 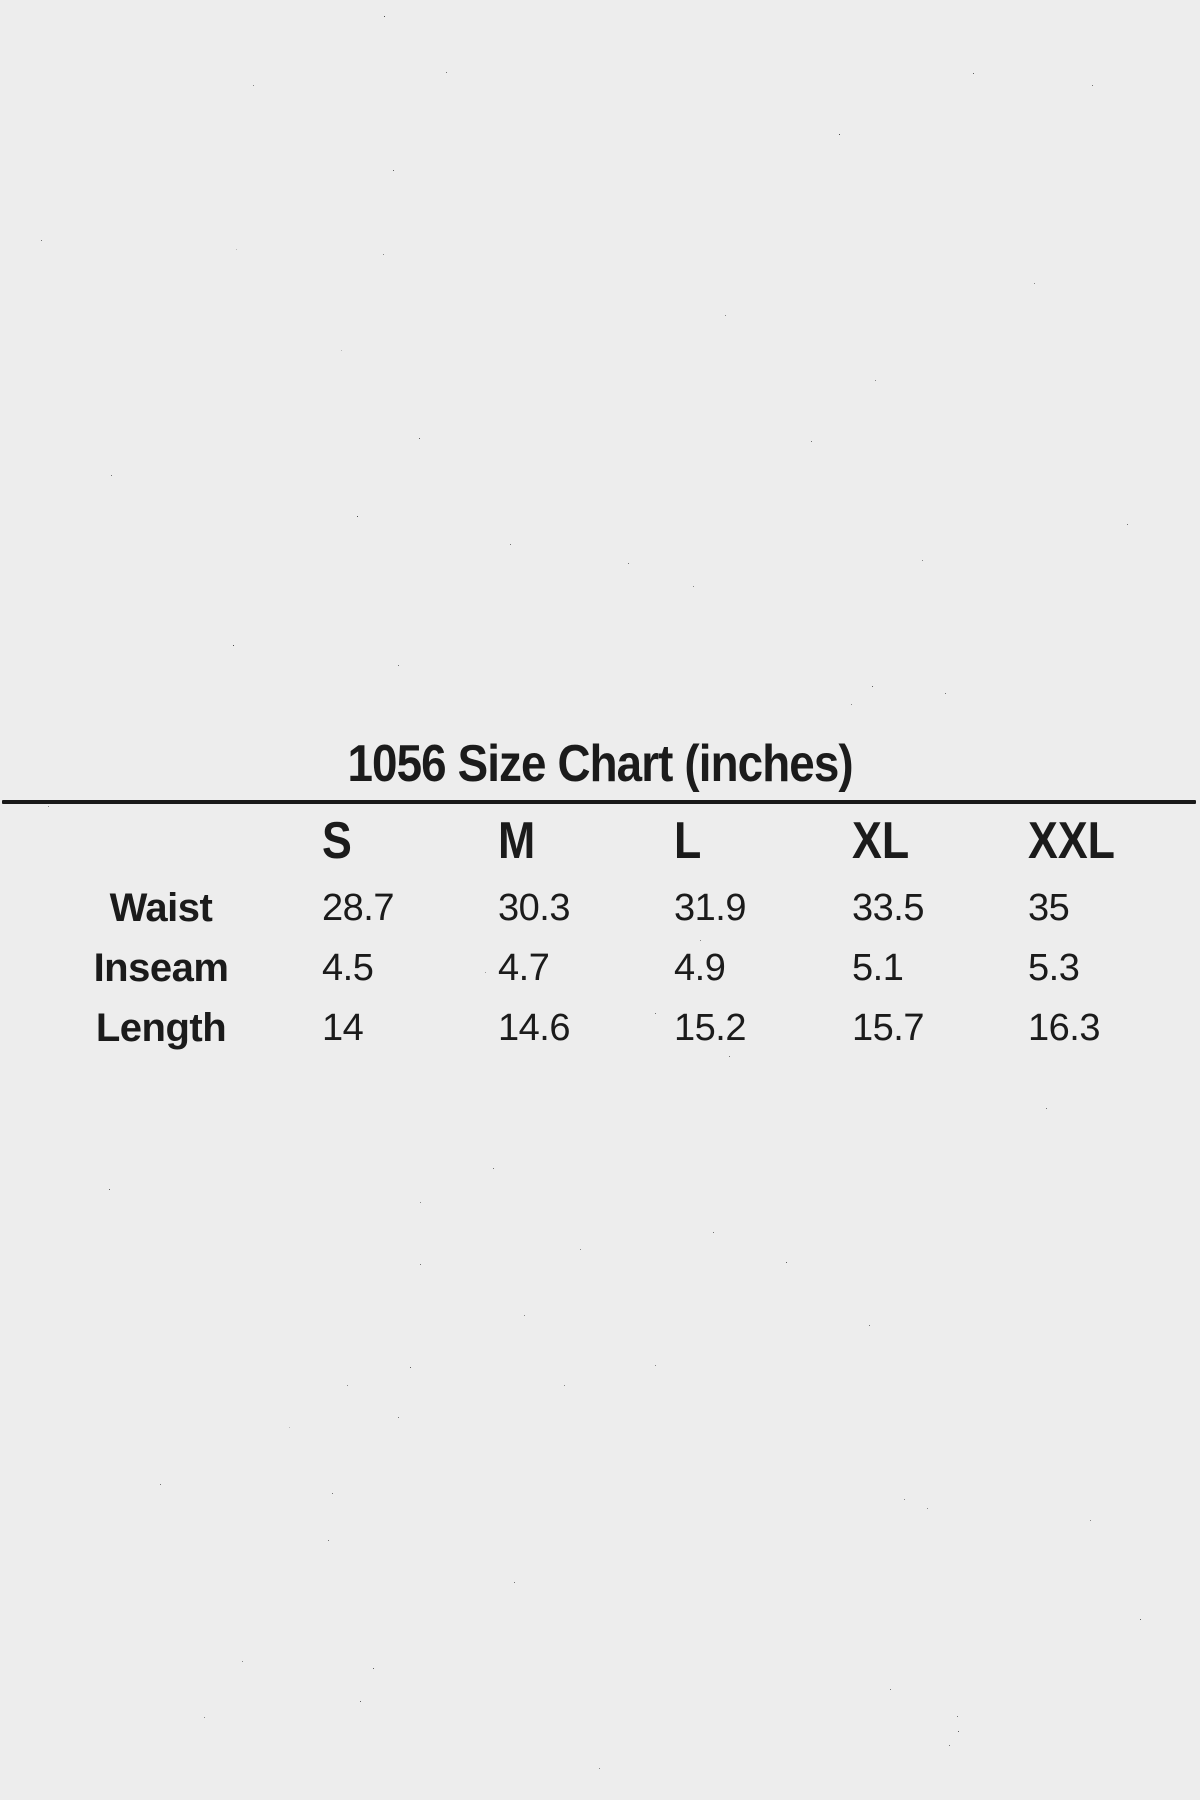 What do you see at coordinates (161, 1027) in the screenshot?
I see `row-label-length: Length` at bounding box center [161, 1027].